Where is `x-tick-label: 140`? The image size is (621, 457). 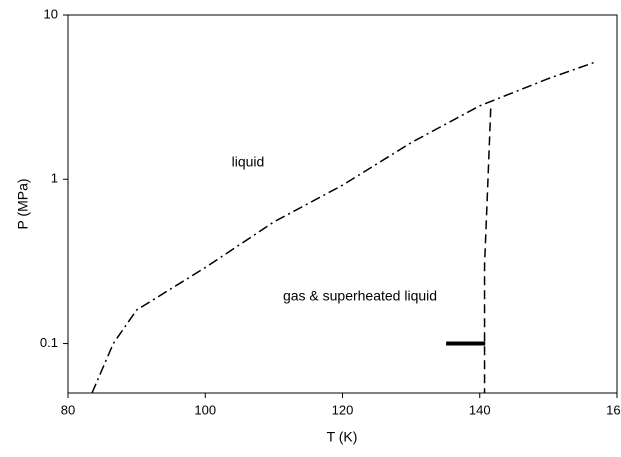
x-tick-label: 140 is located at coordinates (480, 409).